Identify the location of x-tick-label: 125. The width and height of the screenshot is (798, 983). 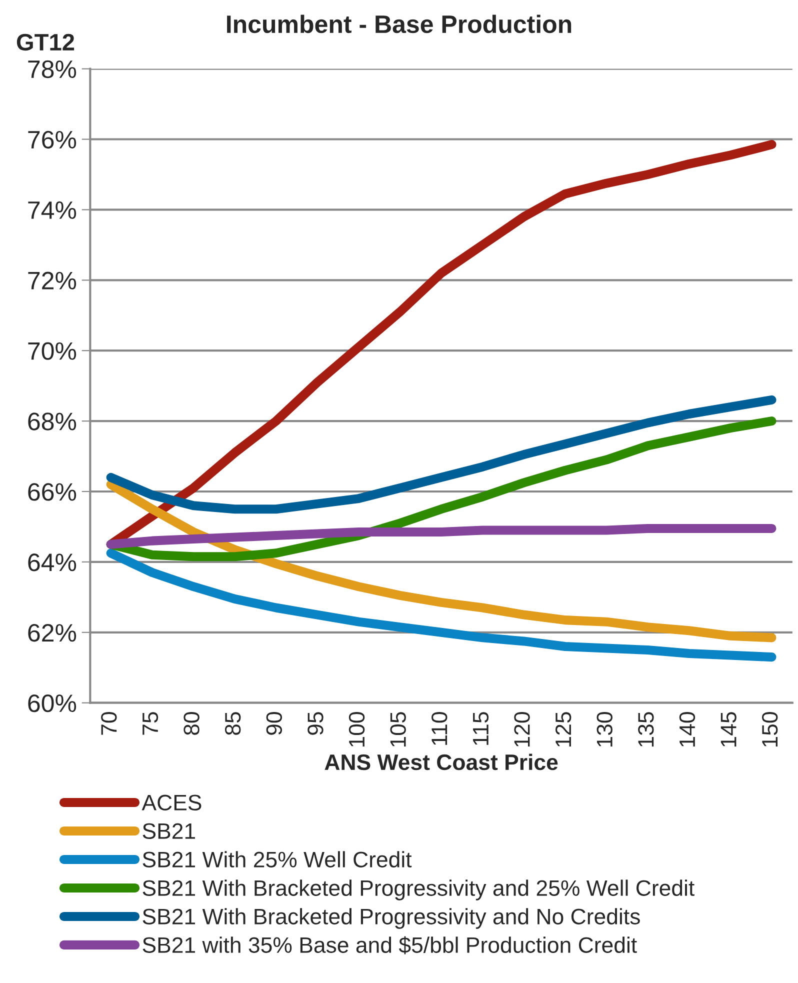
(563, 729).